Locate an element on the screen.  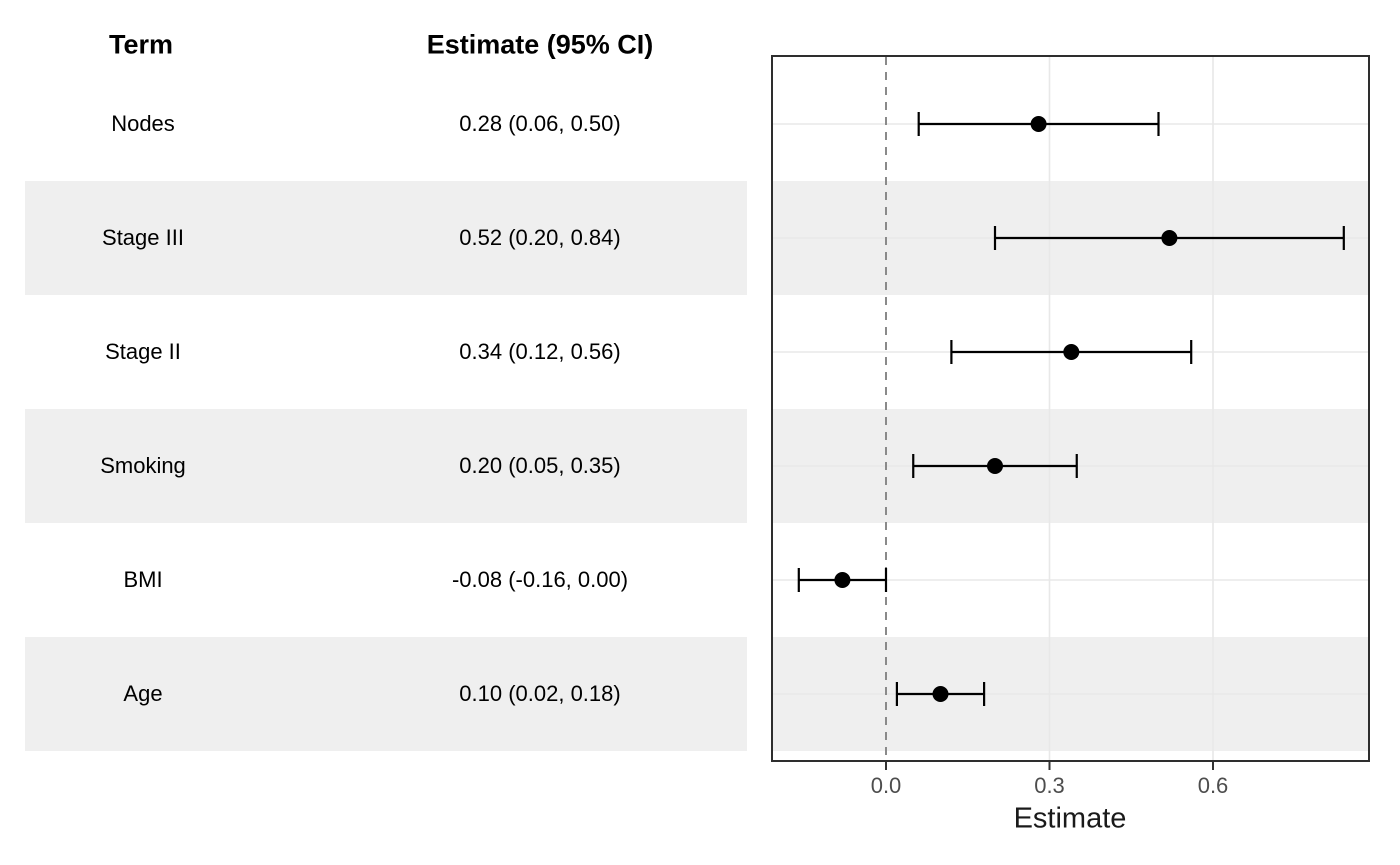
x-axis-title: Estimate is located at coordinates (1070, 818).